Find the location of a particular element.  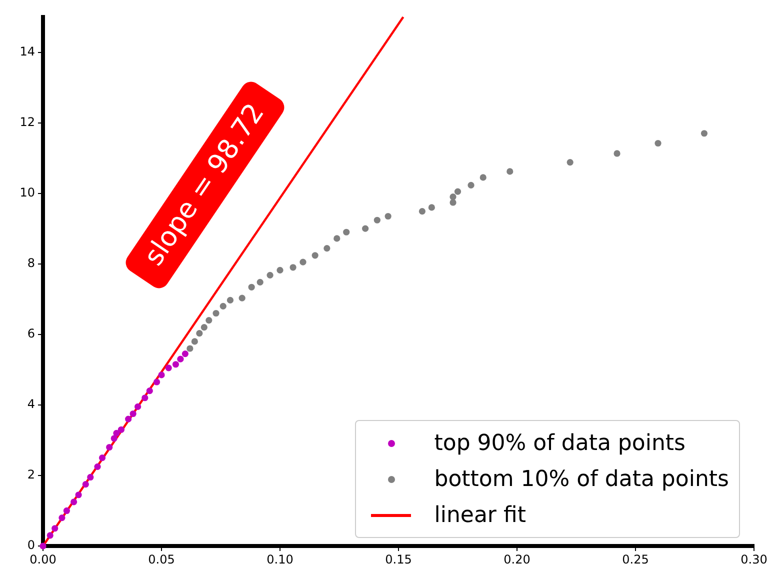

legend-label: top 90% of data points is located at coordinates (560, 443).